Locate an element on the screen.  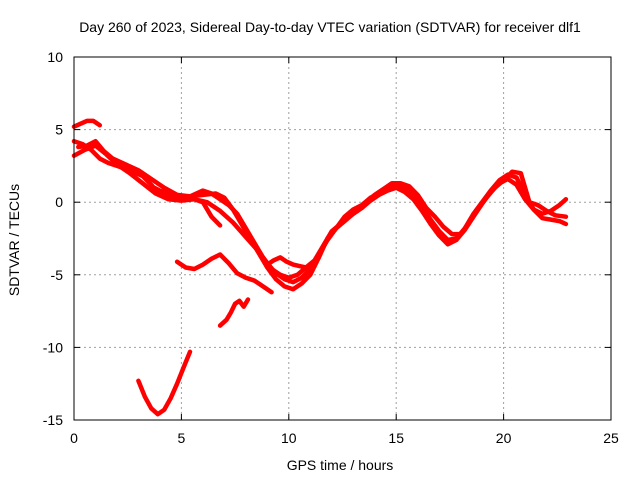
y-axis-label: SDTVAR / TECUs is located at coordinates (14, 240).